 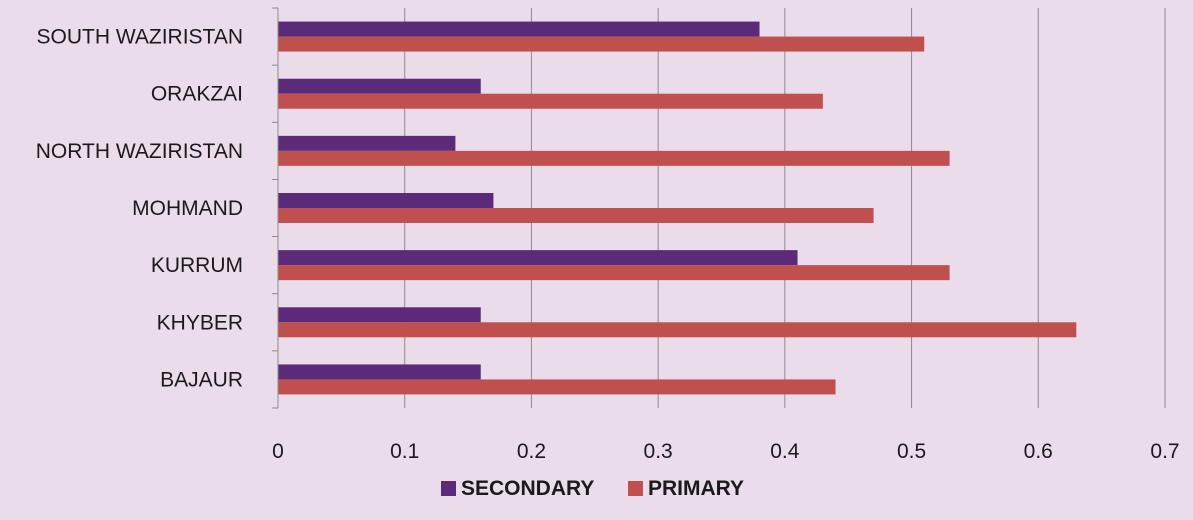 I want to click on legend: SECONDARY PRIMARY, so click(x=592, y=488).